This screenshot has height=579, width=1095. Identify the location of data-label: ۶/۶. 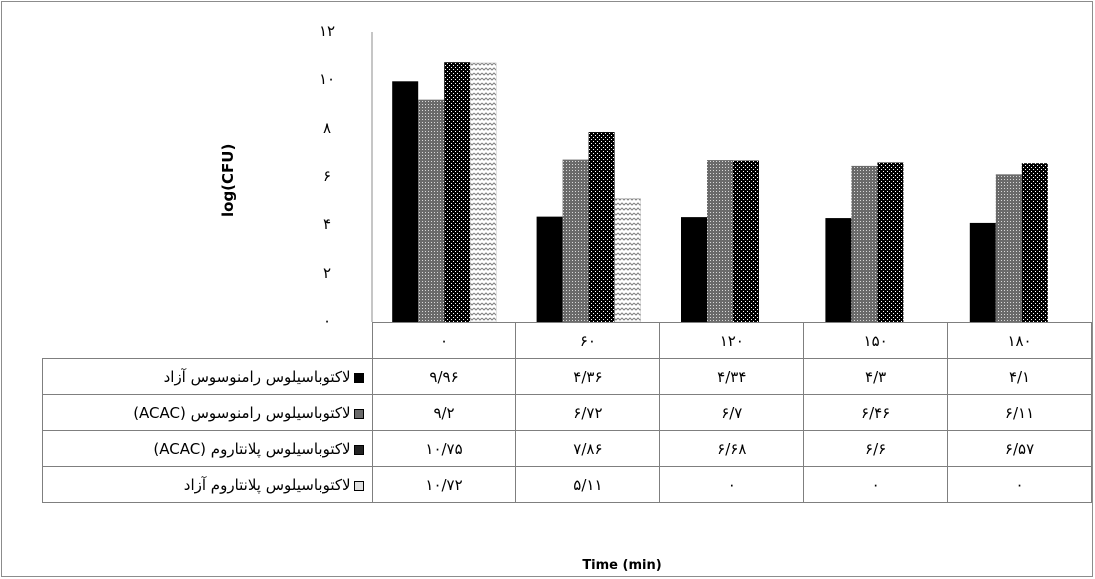
(876, 448).